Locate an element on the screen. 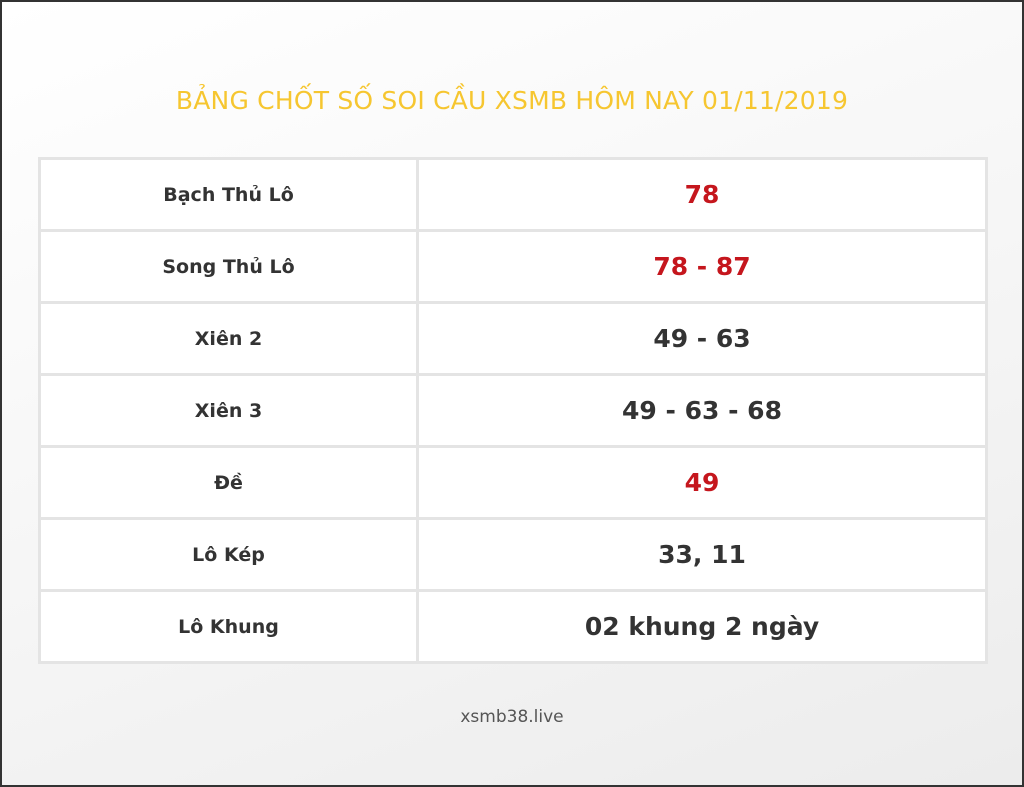 Image resolution: width=1024 pixels, height=787 pixels. value: 02 khung 2 ngày is located at coordinates (702, 626).